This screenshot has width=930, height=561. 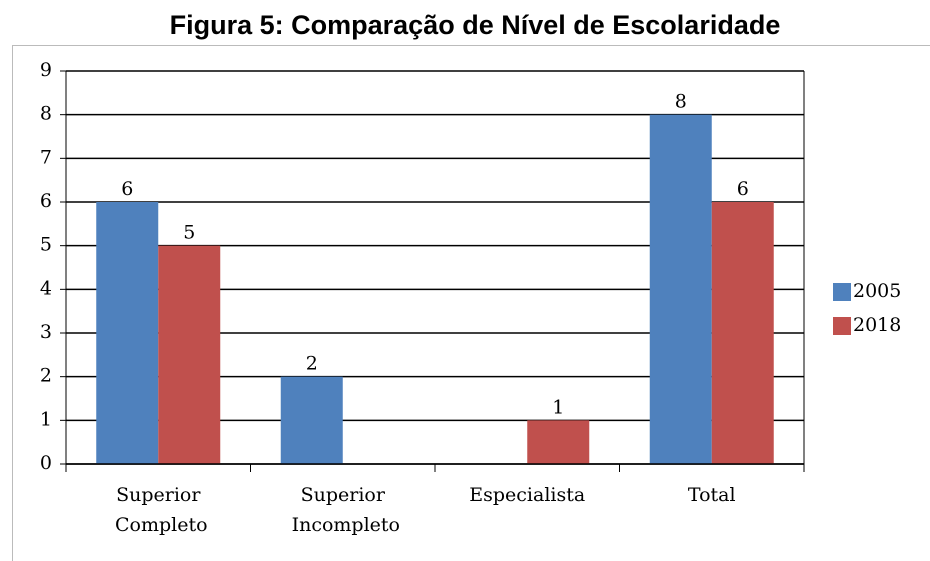 I want to click on legend-label: 2005, so click(x=877, y=291).